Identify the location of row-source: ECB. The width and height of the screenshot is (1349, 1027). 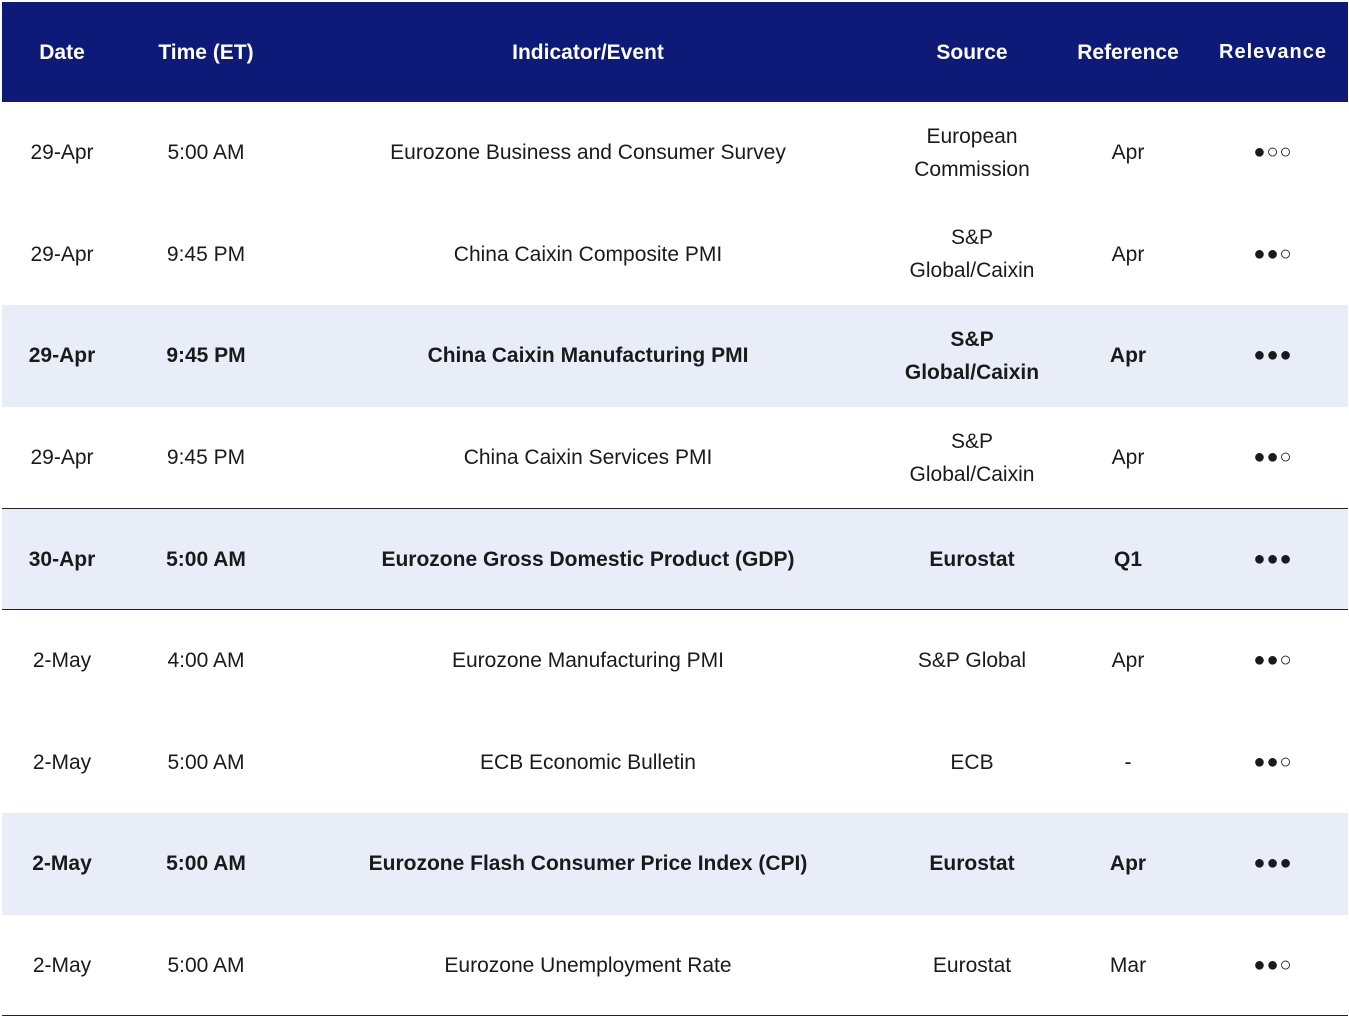
(972, 762).